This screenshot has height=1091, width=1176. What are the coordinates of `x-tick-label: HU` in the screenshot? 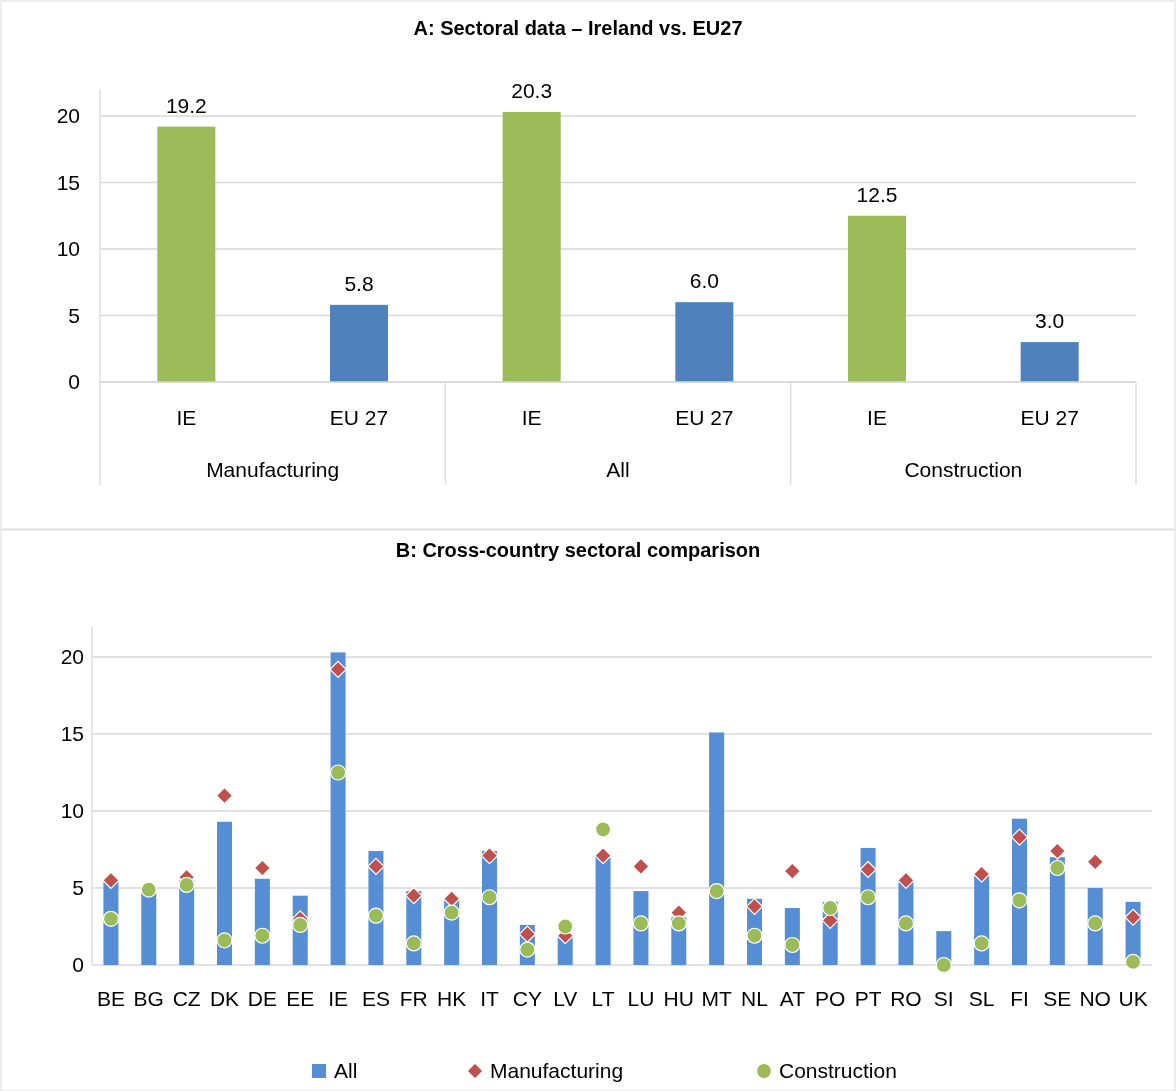 It's located at (678, 998).